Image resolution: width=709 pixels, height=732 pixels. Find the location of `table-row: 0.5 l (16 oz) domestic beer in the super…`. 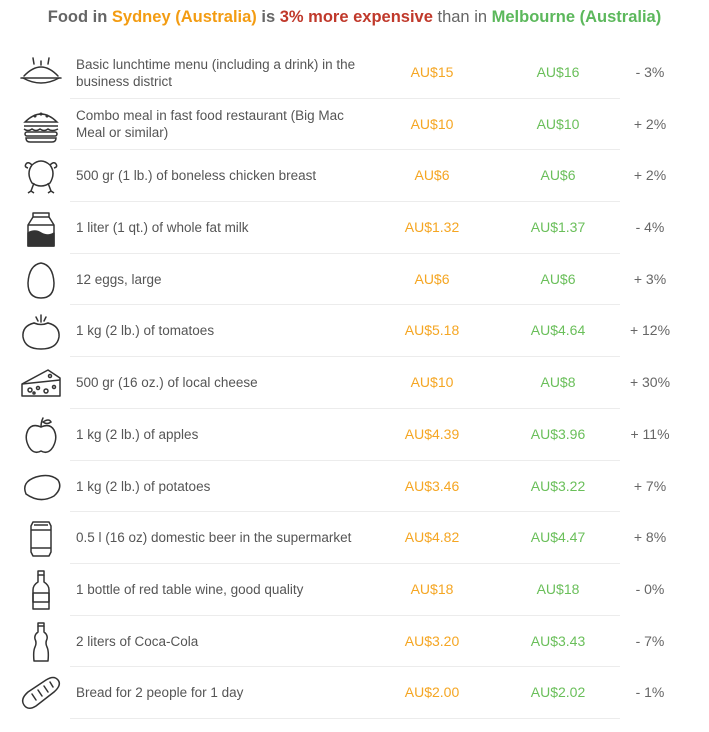

table-row: 0.5 l (16 oz) domestic beer in the super… is located at coordinates (354, 538).